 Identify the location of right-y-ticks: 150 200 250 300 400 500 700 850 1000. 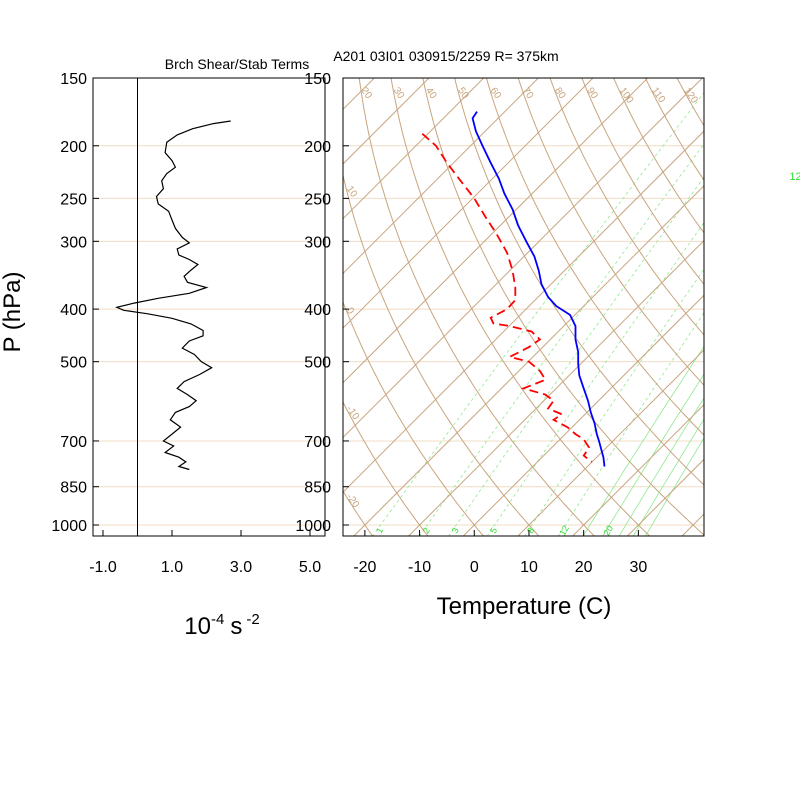
(322, 303).